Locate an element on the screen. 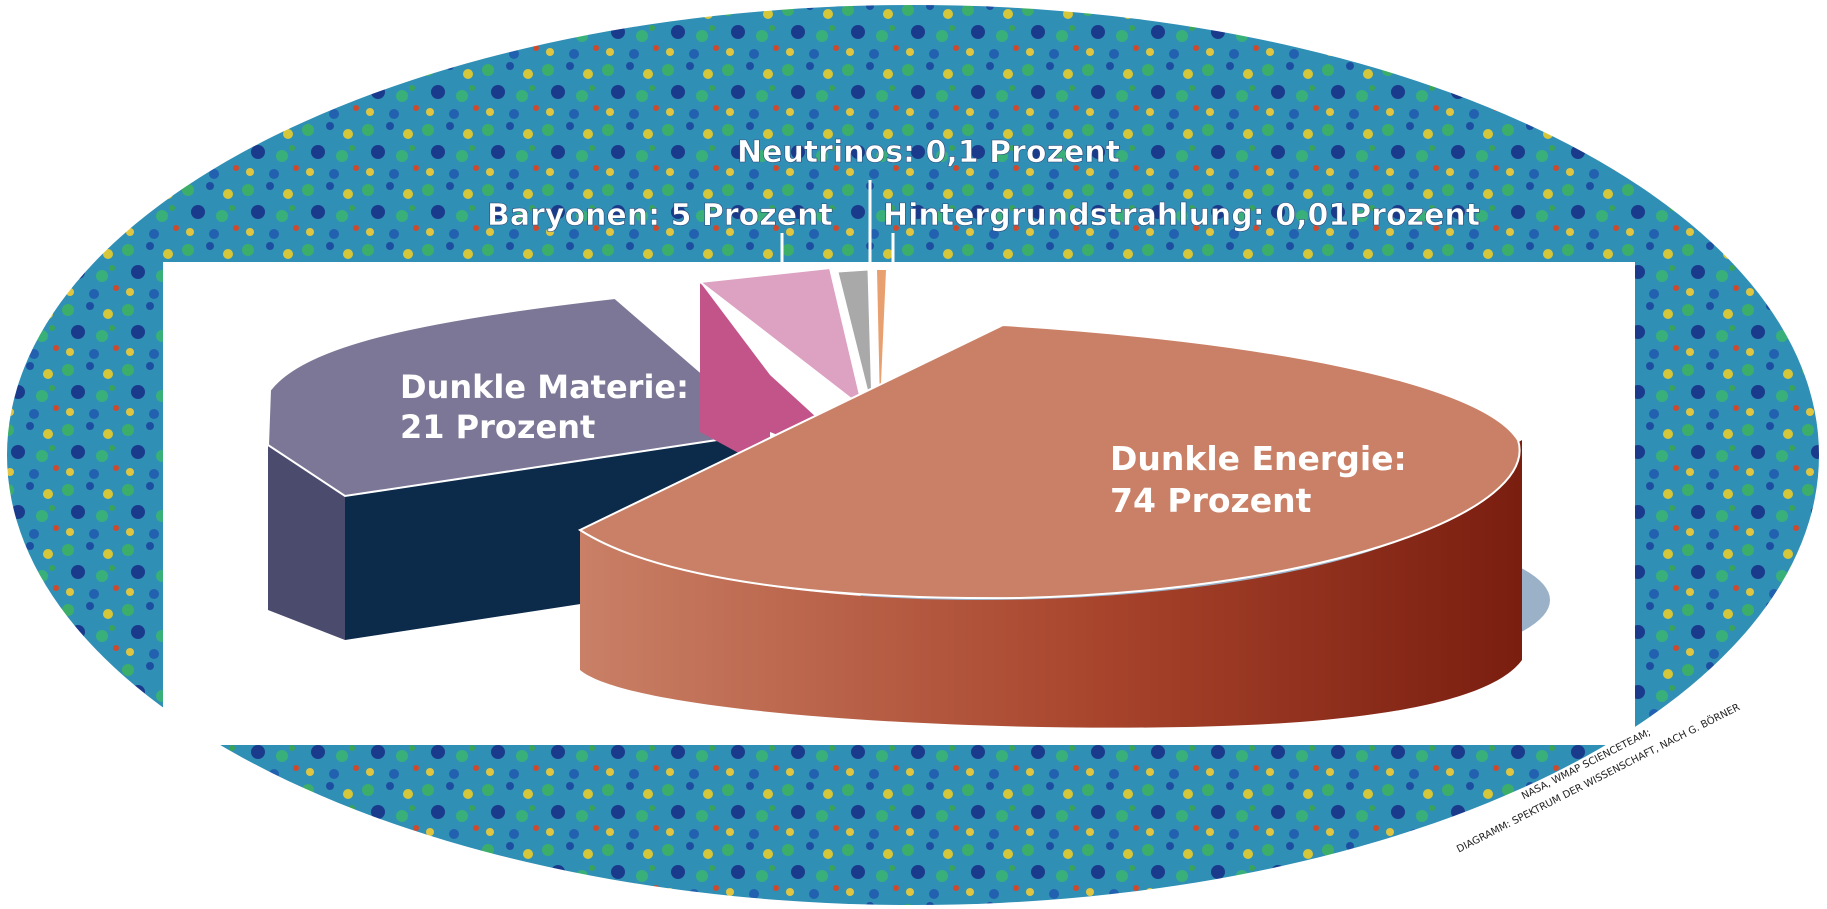 The width and height of the screenshot is (1827, 909). materie-top is located at coordinates (519, 397).